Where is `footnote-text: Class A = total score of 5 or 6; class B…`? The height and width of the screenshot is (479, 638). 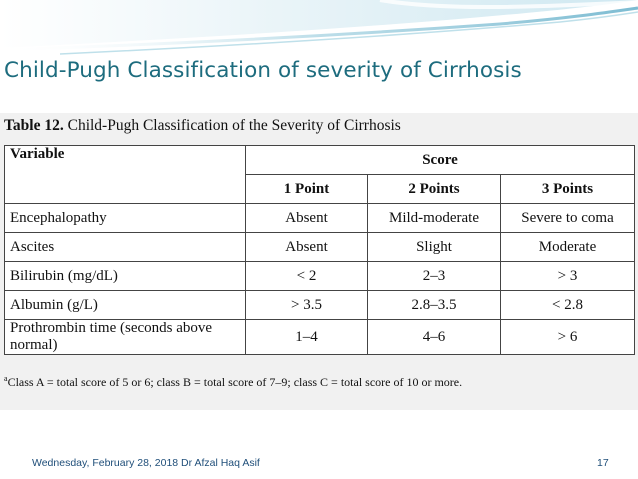
footnote-text: Class A = total score of 5 or 6; class B… is located at coordinates (235, 382).